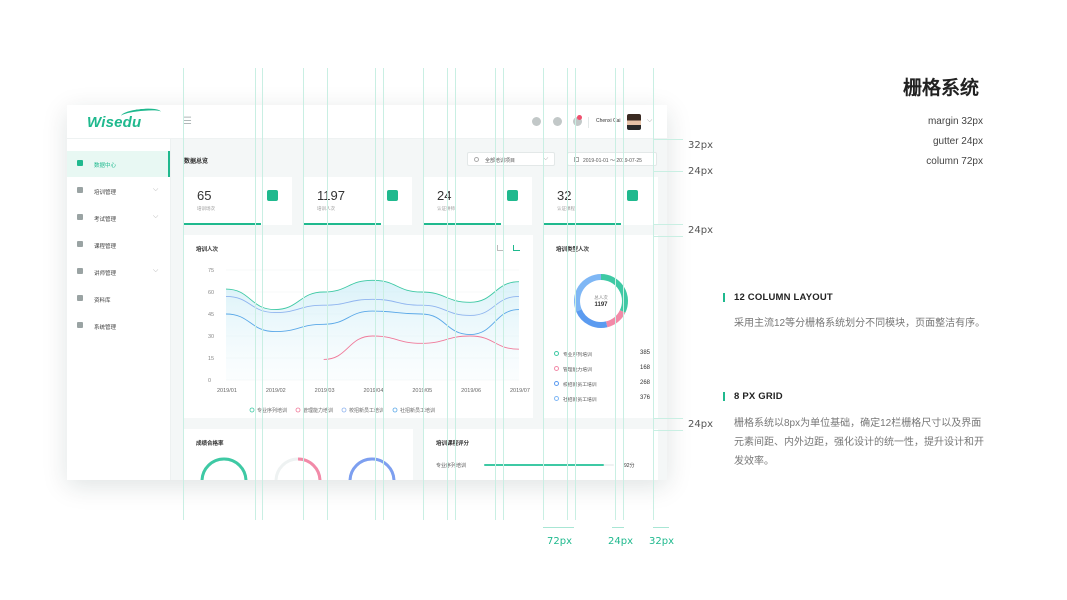 This screenshot has width=1067, height=600. Describe the element at coordinates (118, 191) in the screenshot. I see `sidebar-item-training: 培训管理 ⌵` at that location.